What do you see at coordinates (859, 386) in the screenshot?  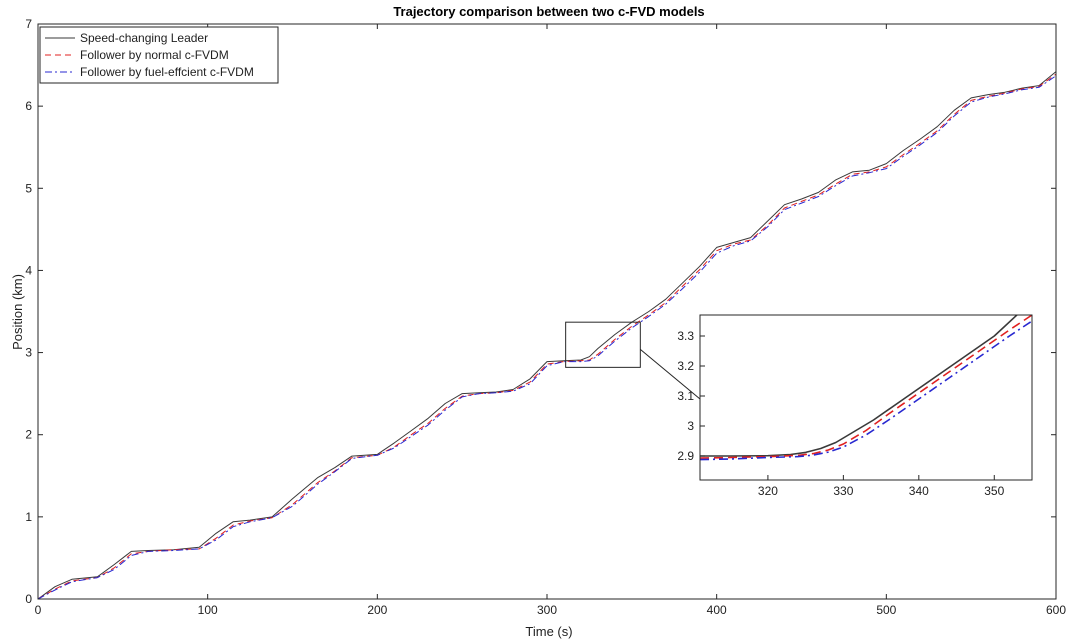 I see `inset-series-1-line` at bounding box center [859, 386].